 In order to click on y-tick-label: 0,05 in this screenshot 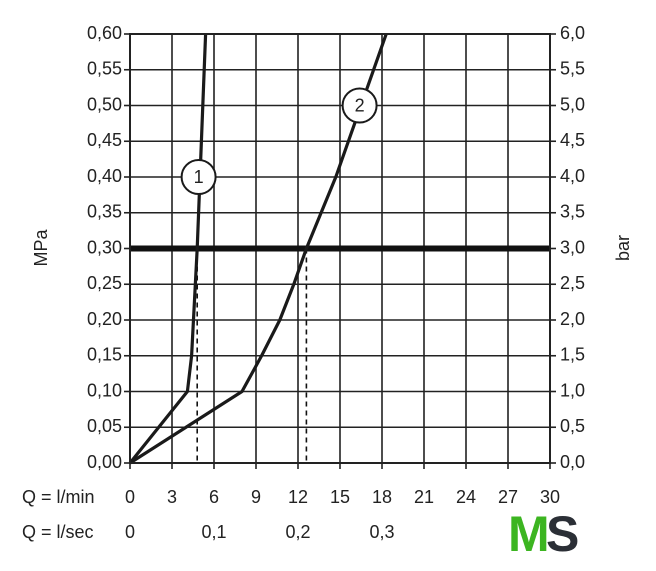, I will do `click(104, 426)`.